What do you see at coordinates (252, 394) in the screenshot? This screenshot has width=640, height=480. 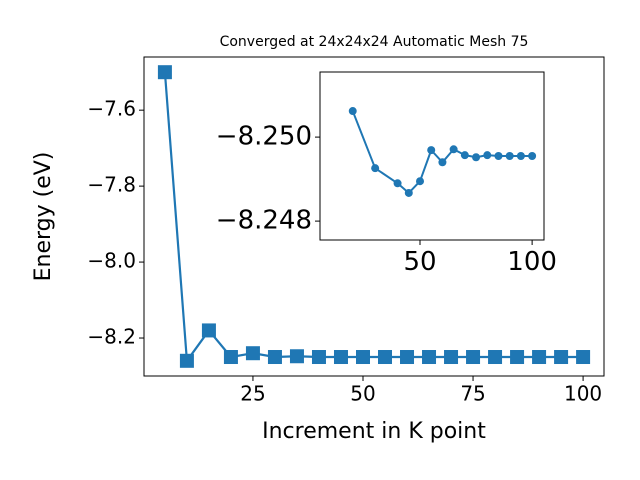 I see `x-tick-label: 25` at bounding box center [252, 394].